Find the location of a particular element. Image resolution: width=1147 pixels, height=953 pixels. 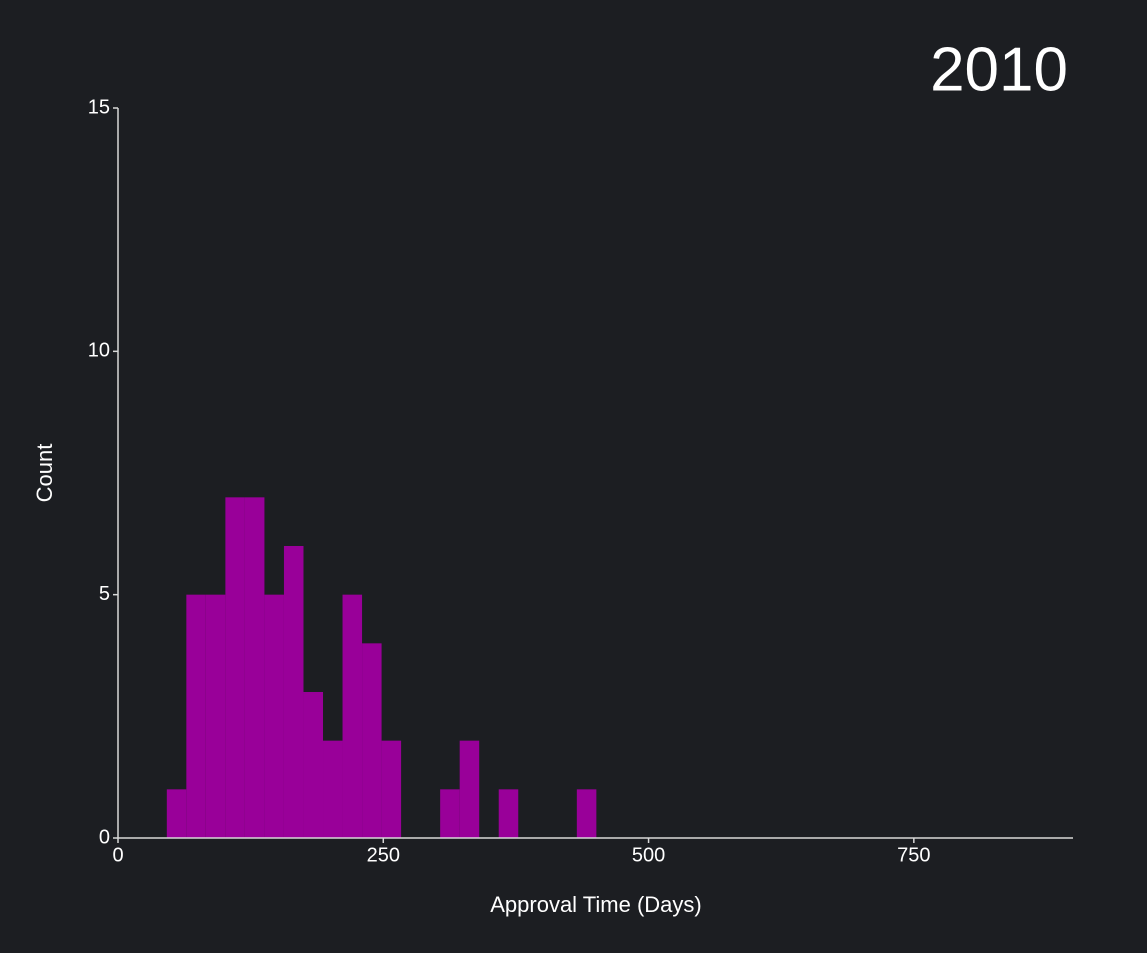

y-tick-label: 10 is located at coordinates (99, 351).